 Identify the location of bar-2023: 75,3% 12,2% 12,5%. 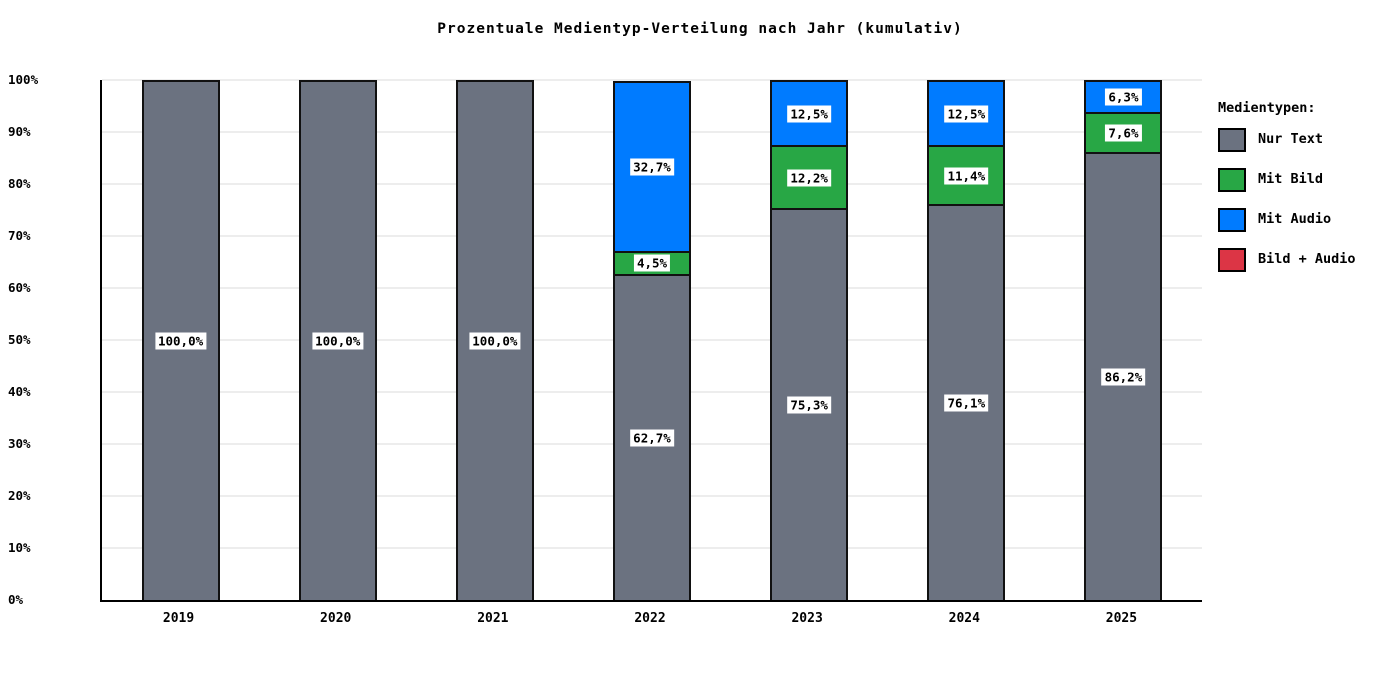
(809, 340).